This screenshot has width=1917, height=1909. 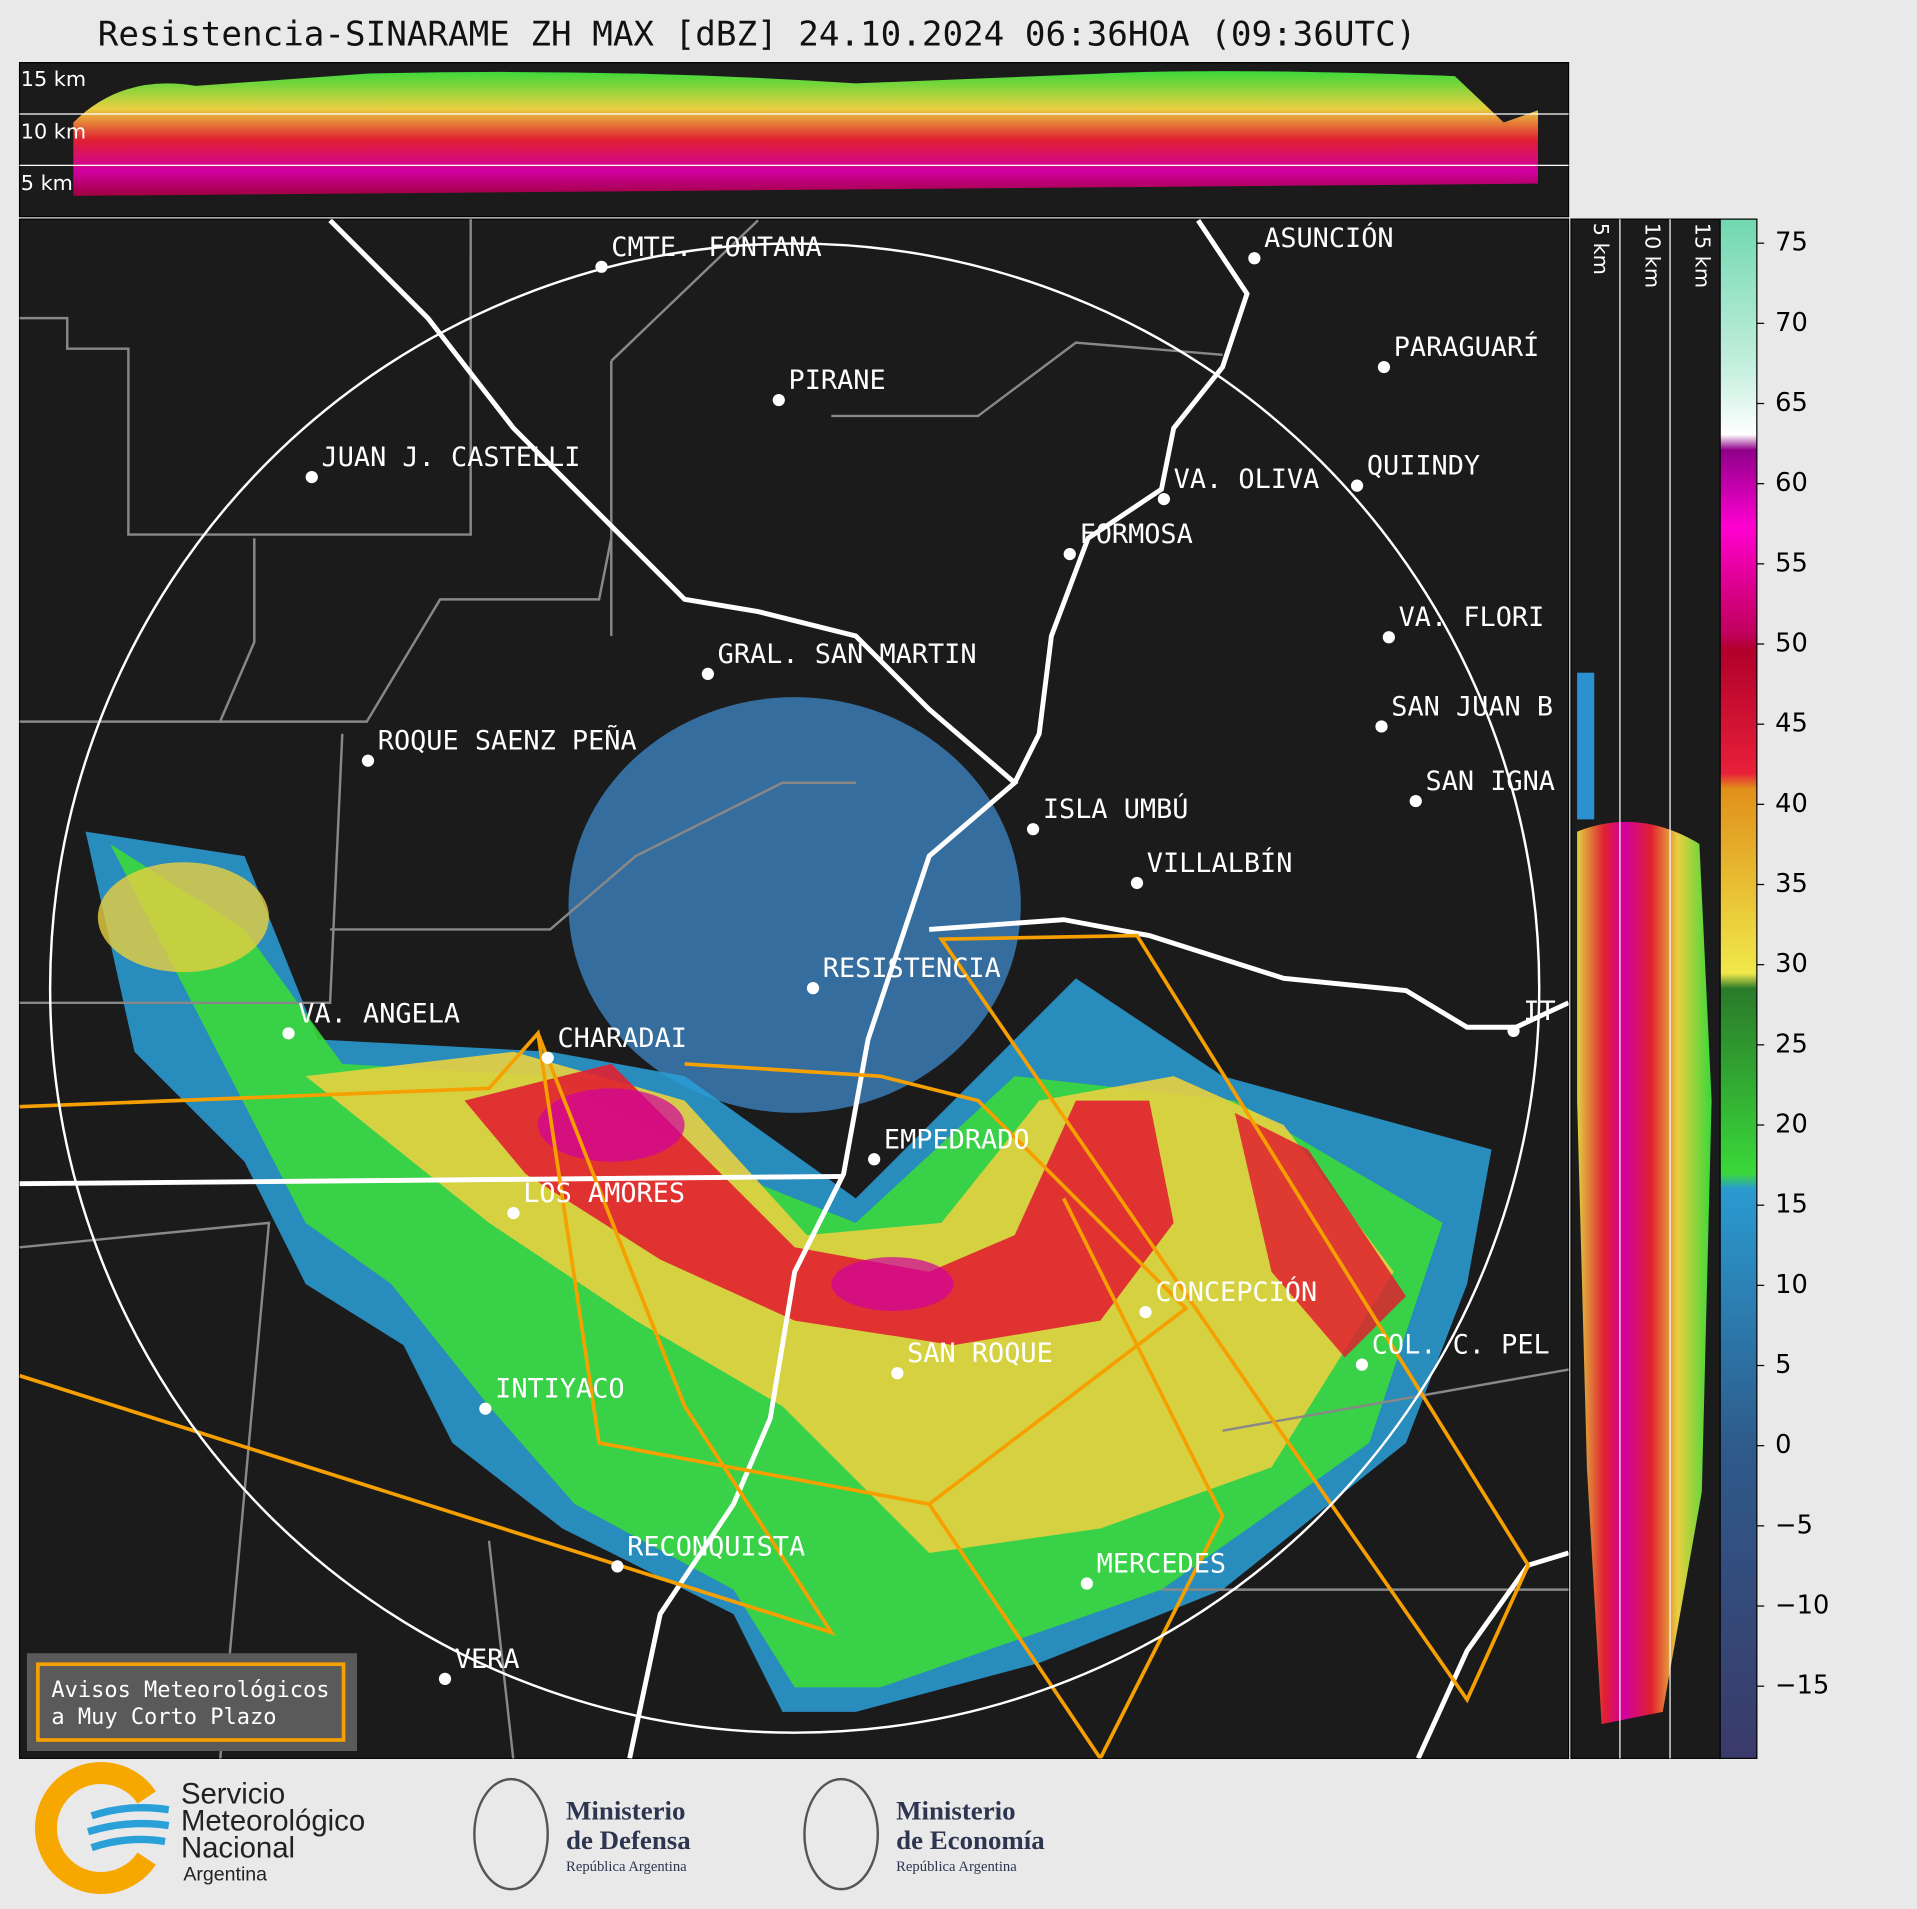 What do you see at coordinates (53, 79) in the screenshot?
I see `height-label: 15 km` at bounding box center [53, 79].